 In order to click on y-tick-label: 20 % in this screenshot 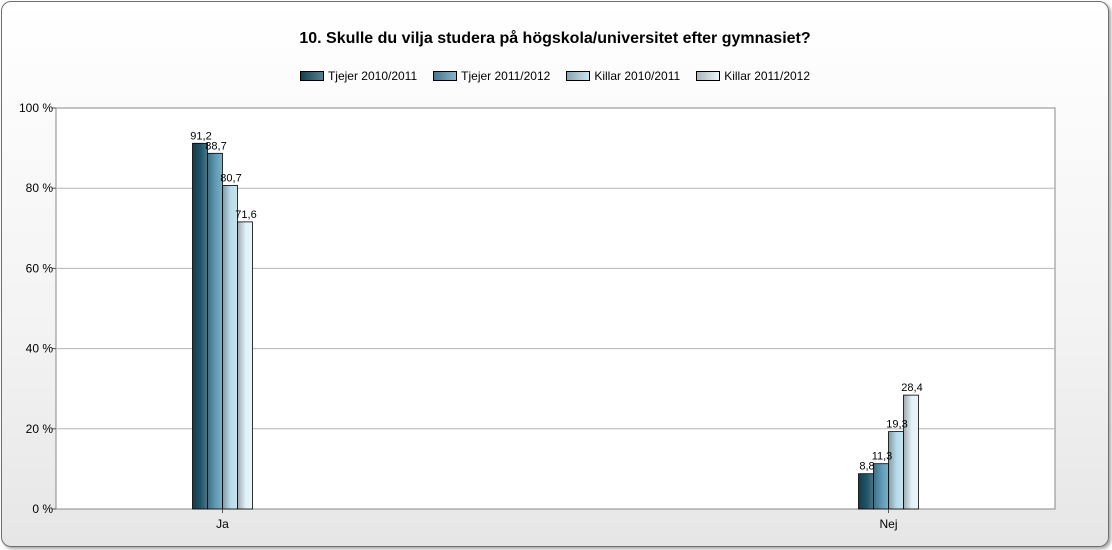, I will do `click(40, 429)`.